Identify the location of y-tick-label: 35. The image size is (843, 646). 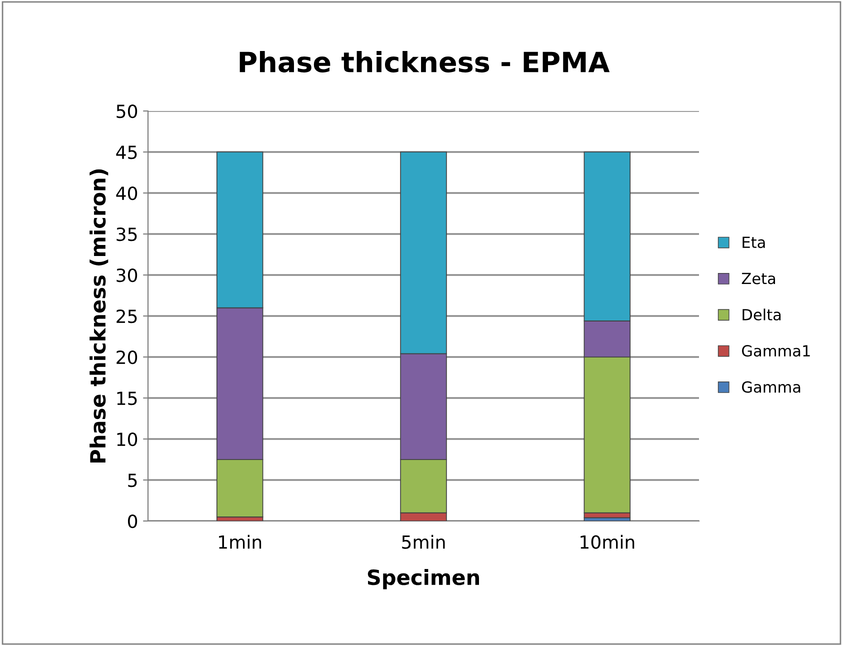
(126, 234).